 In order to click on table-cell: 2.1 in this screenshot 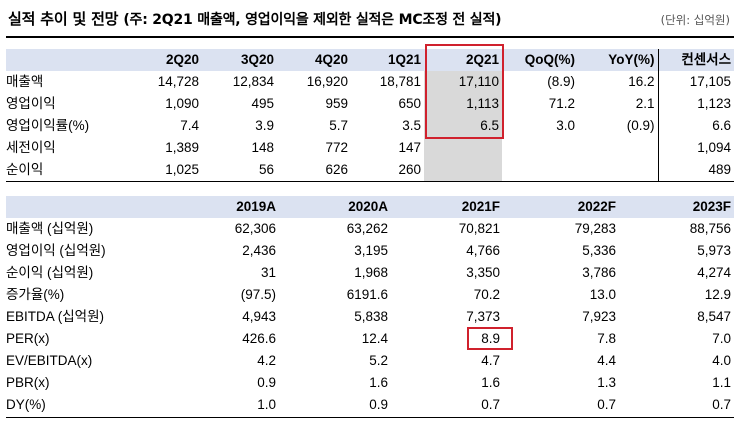, I will do `click(645, 103)`.